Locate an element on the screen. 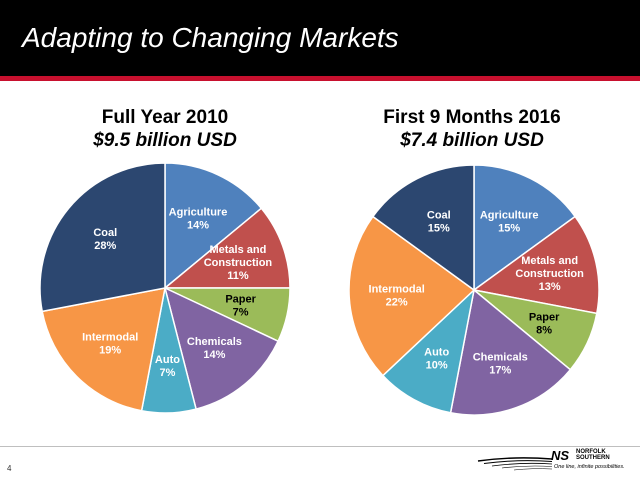 This screenshot has height=479, width=640. slice-value-metals-and-construction: 13% is located at coordinates (550, 287).